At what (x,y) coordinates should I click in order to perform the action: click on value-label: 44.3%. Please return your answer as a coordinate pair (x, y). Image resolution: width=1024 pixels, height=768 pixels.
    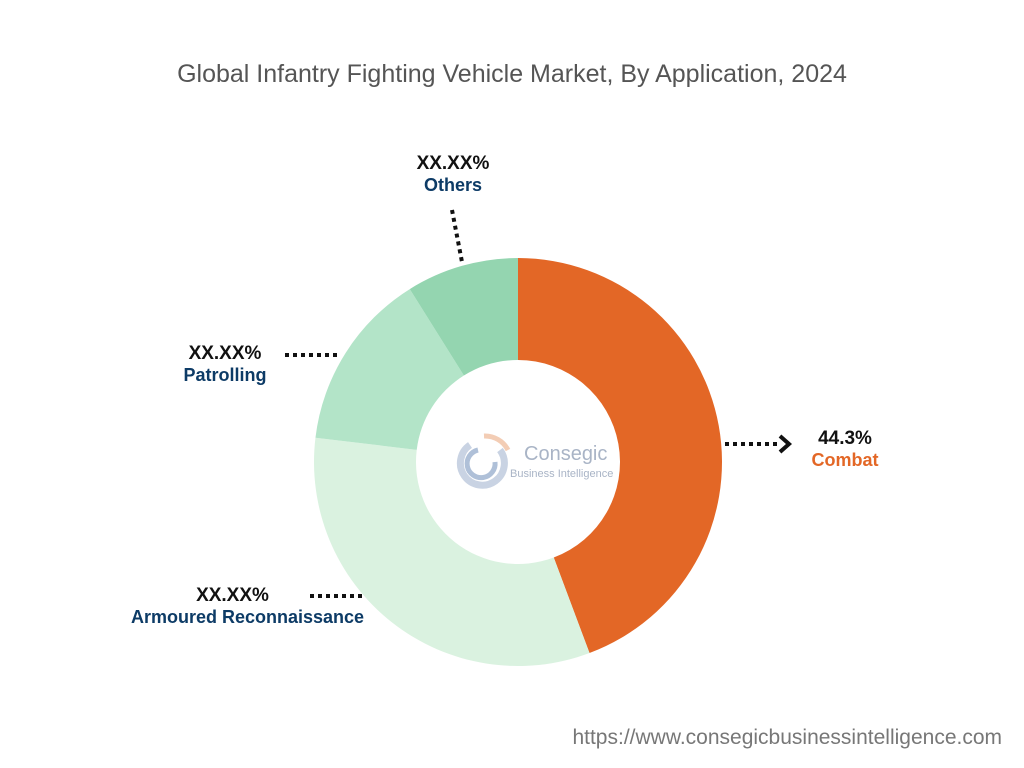
    Looking at the image, I should click on (845, 438).